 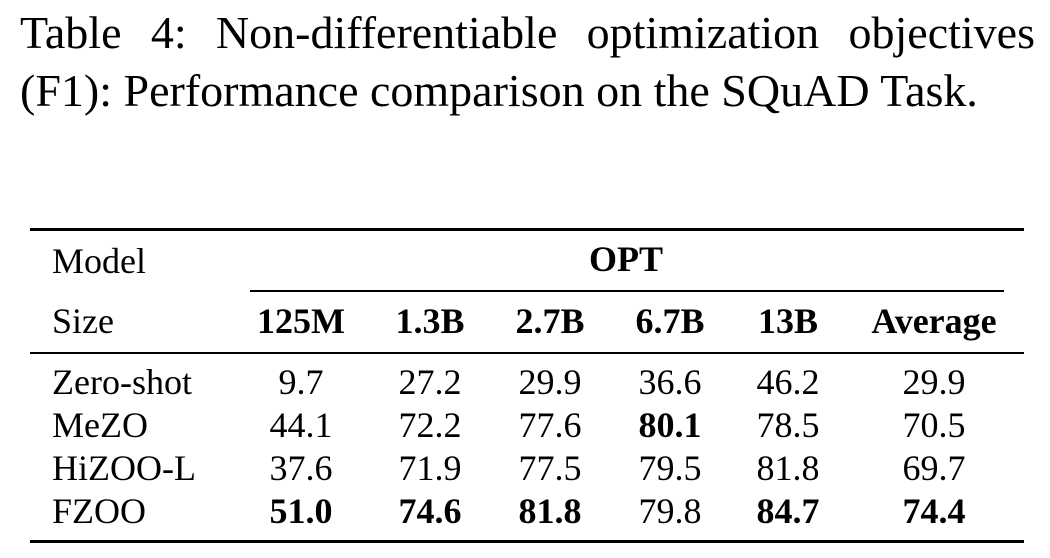 I want to click on header-size: Size, so click(x=83, y=321).